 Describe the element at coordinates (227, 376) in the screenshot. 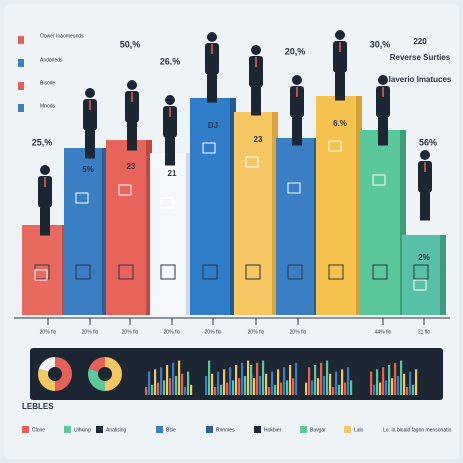

I see `panel-charts` at that location.